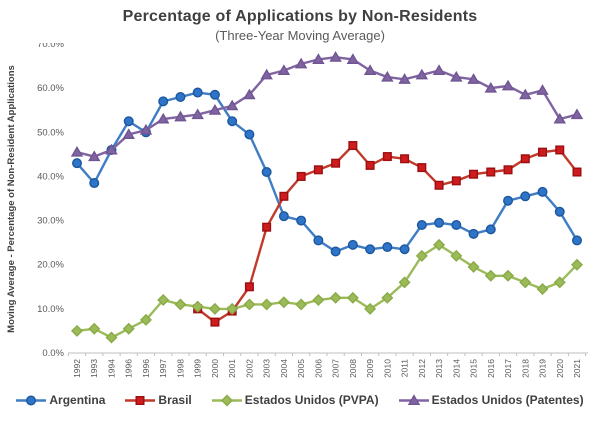  Describe the element at coordinates (50, 201) in the screenshot. I see `y-axis-ticks: 0.0% 10.0% 20.0% 30.0% 40.0% 50.0% 60.0% 70.0%` at that location.